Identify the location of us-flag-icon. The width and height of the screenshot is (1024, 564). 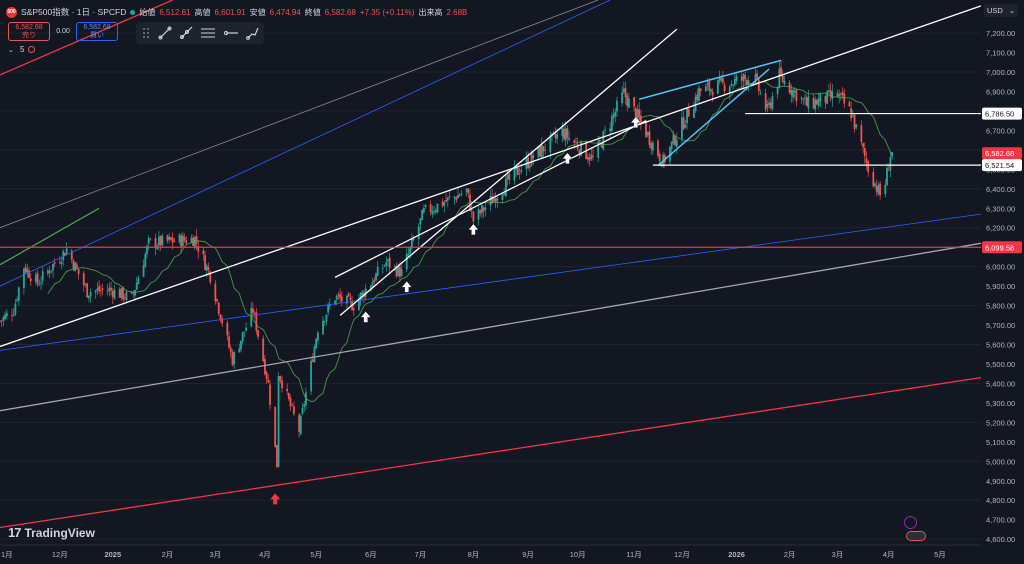
(916, 536).